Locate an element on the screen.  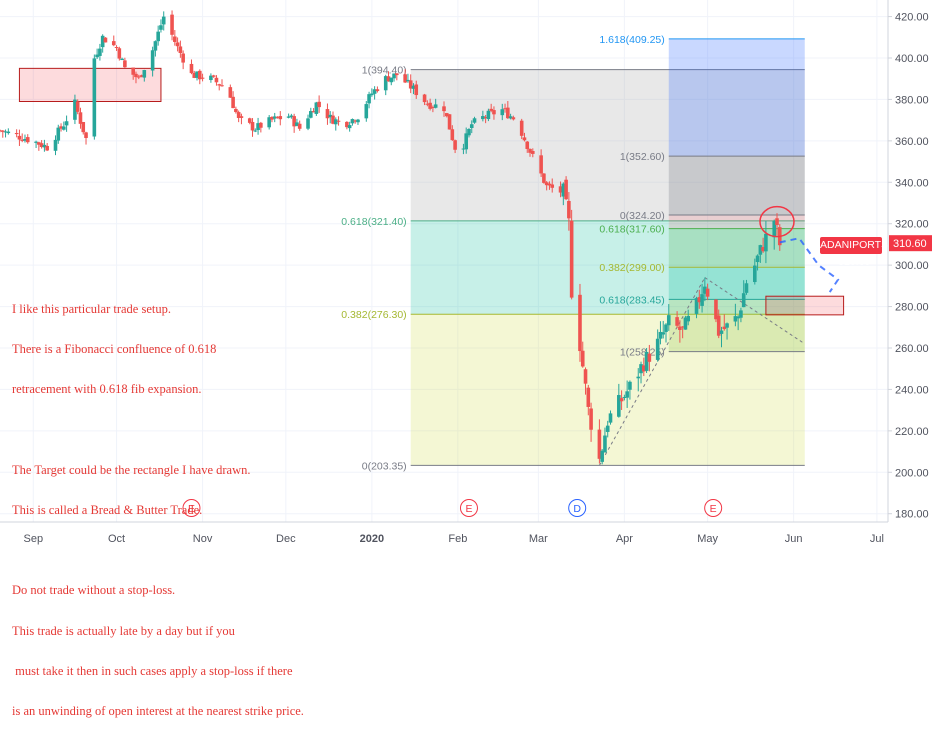
last-price-axis-marker is located at coordinates (910, 243).